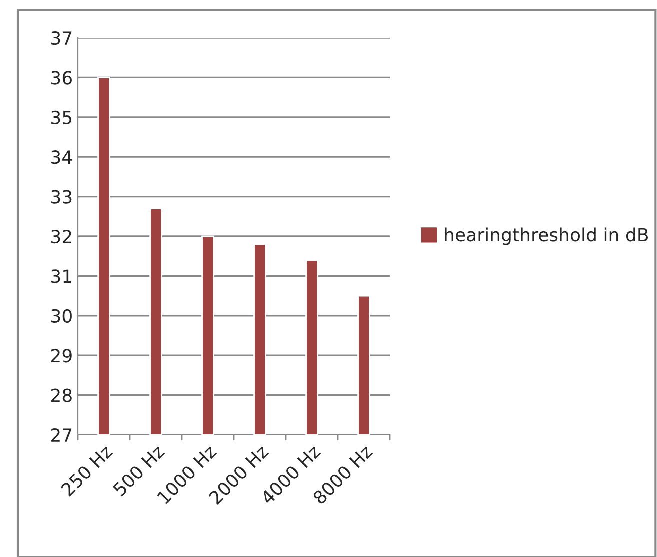 Image resolution: width=657 pixels, height=557 pixels. I want to click on y-tick-label: 27, so click(61, 435).